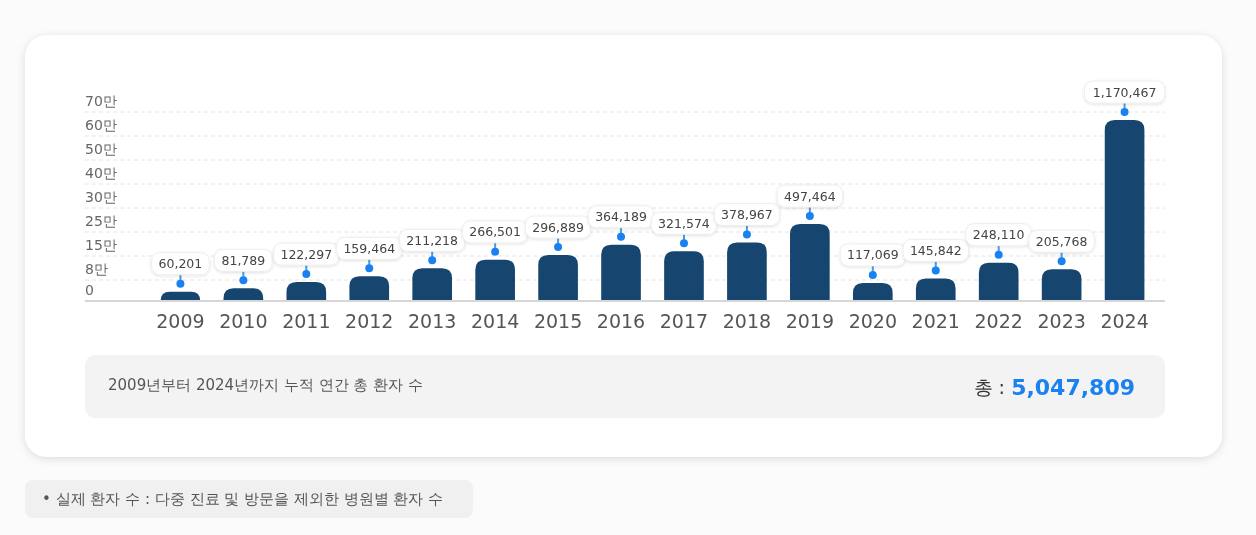 The height and width of the screenshot is (535, 1256). What do you see at coordinates (306, 321) in the screenshot?
I see `x-tick-label: 2011` at bounding box center [306, 321].